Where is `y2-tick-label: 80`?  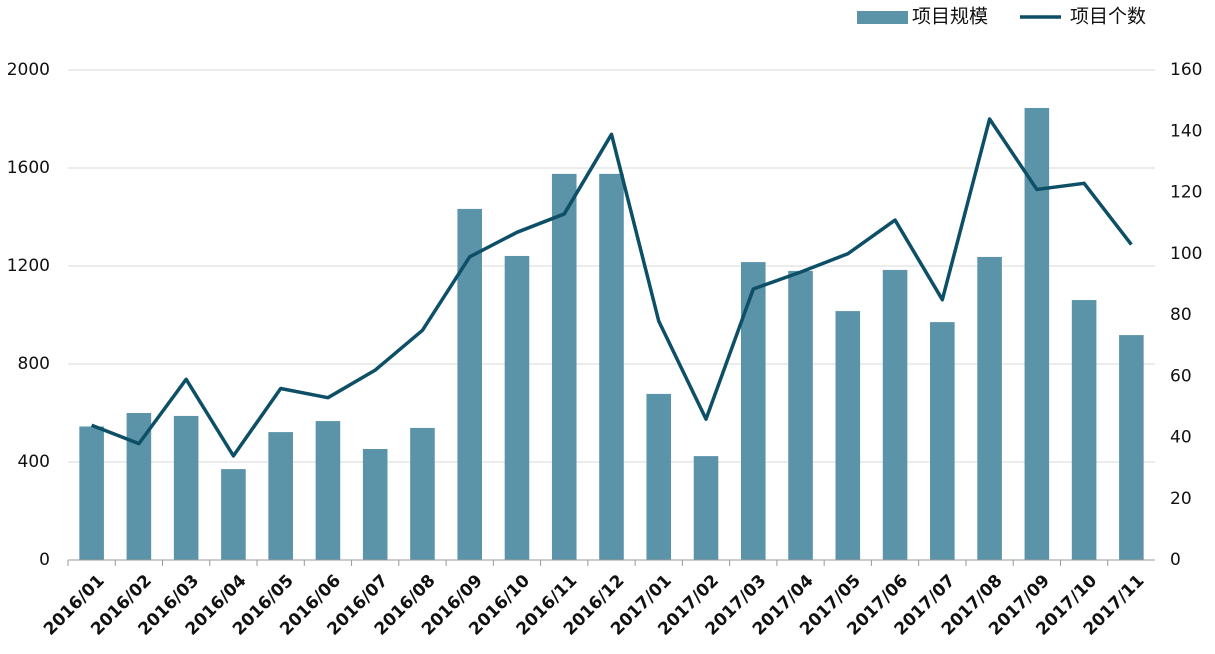
y2-tick-label: 80 is located at coordinates (1181, 315).